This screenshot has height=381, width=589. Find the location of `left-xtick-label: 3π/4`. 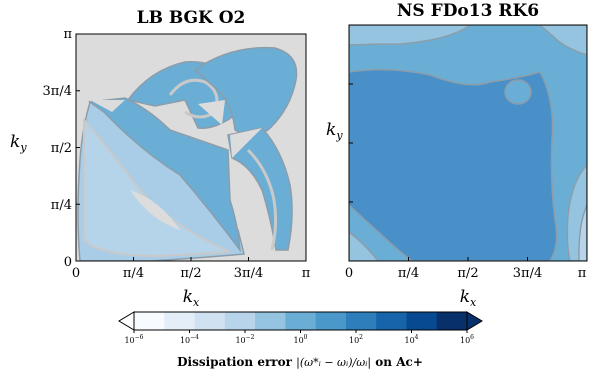

left-xtick-label: 3π/4 is located at coordinates (248, 273).